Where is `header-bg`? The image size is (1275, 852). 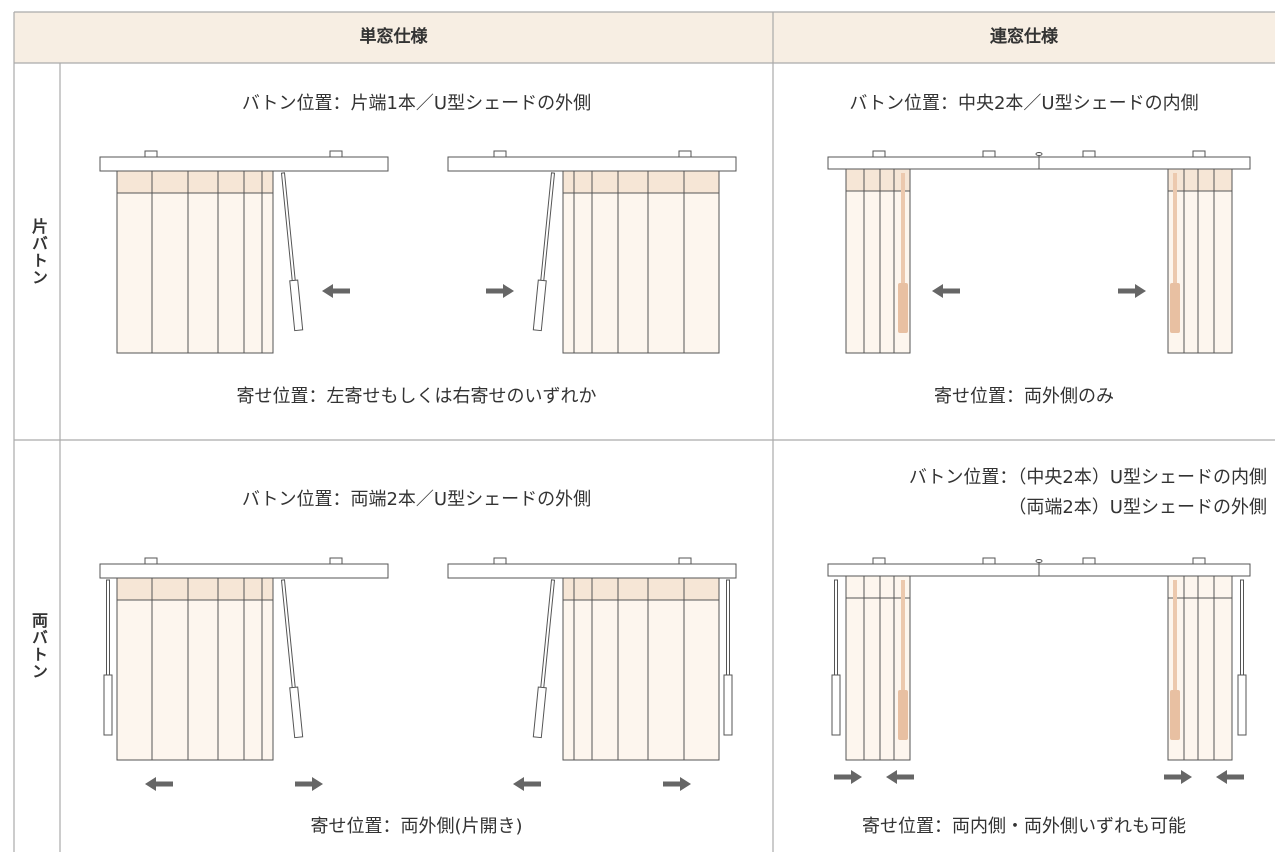
header-bg is located at coordinates (644, 37).